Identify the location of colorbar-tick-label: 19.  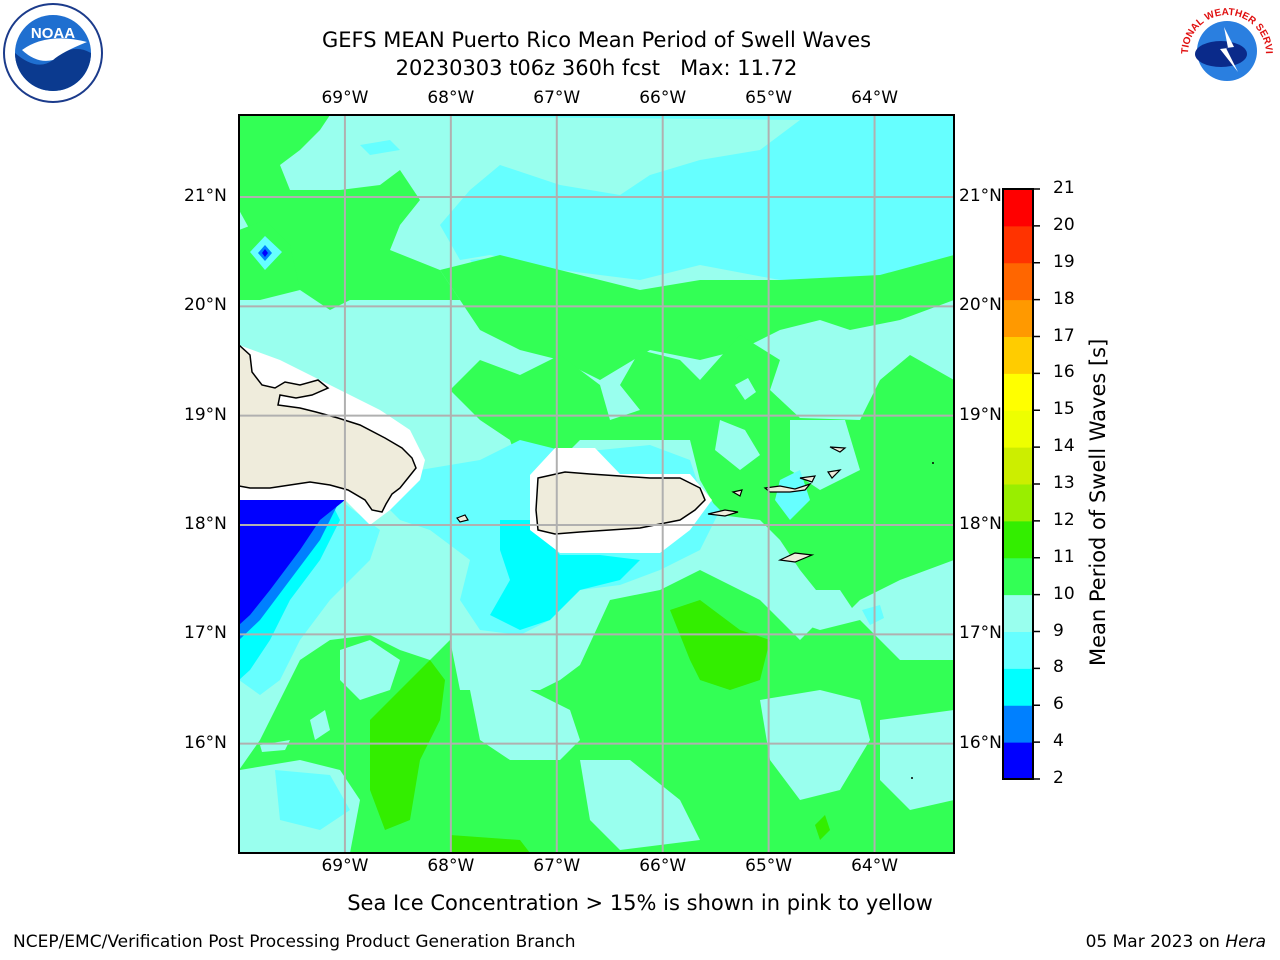
(1064, 261).